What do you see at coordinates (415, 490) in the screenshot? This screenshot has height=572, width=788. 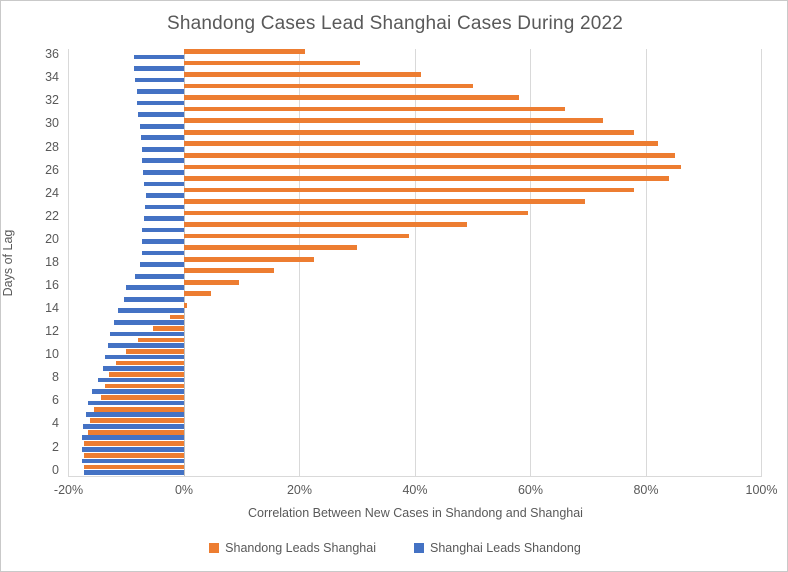 I see `x-tick-label: 40%` at bounding box center [415, 490].